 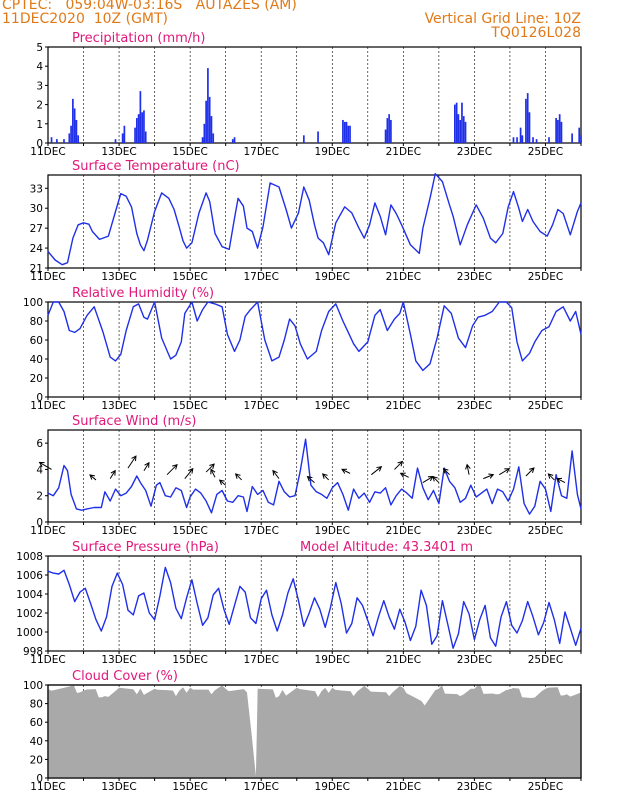 I want to click on y-tick-label: 1002, so click(x=29, y=614).